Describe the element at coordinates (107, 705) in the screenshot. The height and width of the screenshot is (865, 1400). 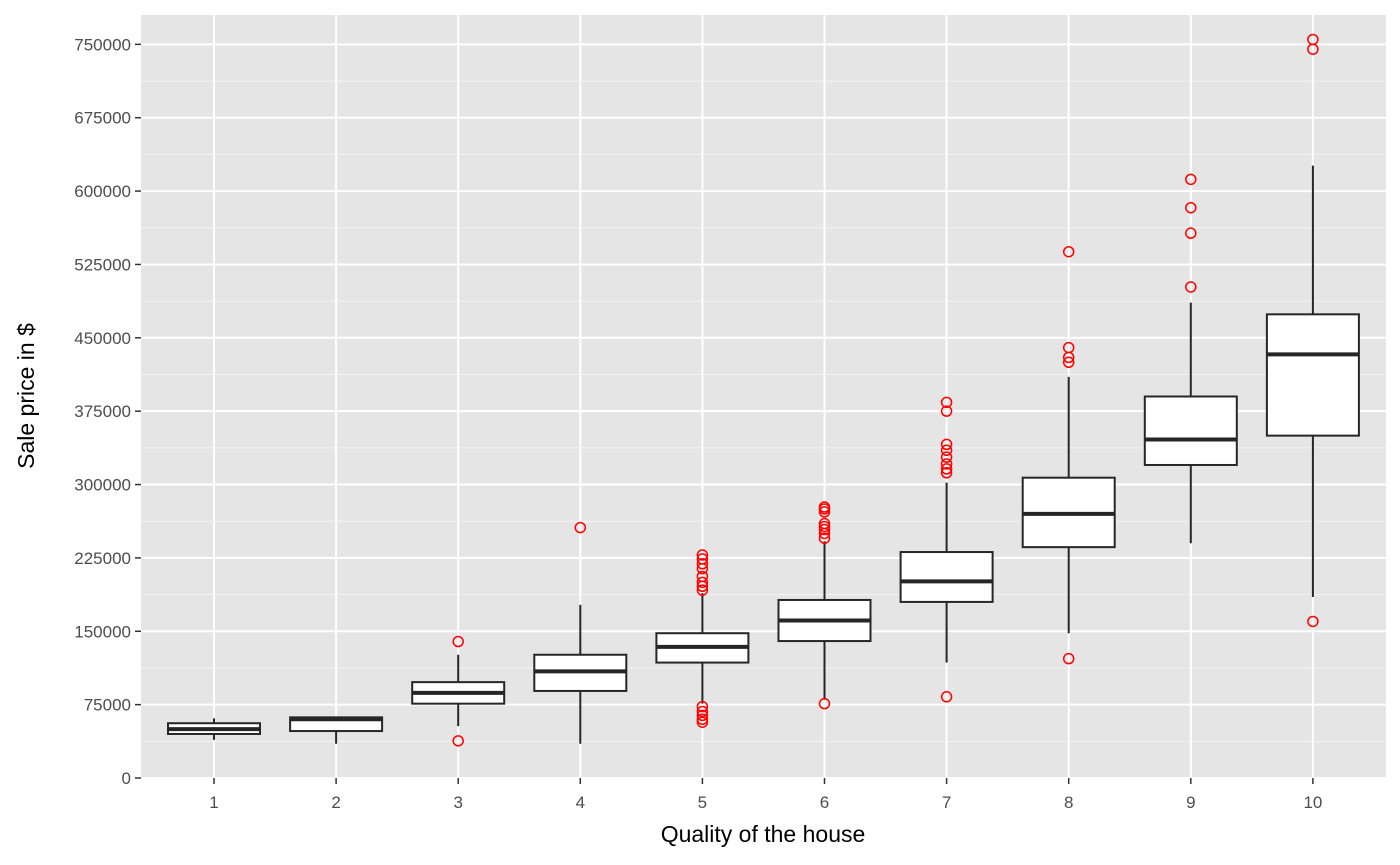
I see `y-tick-label: 75000` at that location.